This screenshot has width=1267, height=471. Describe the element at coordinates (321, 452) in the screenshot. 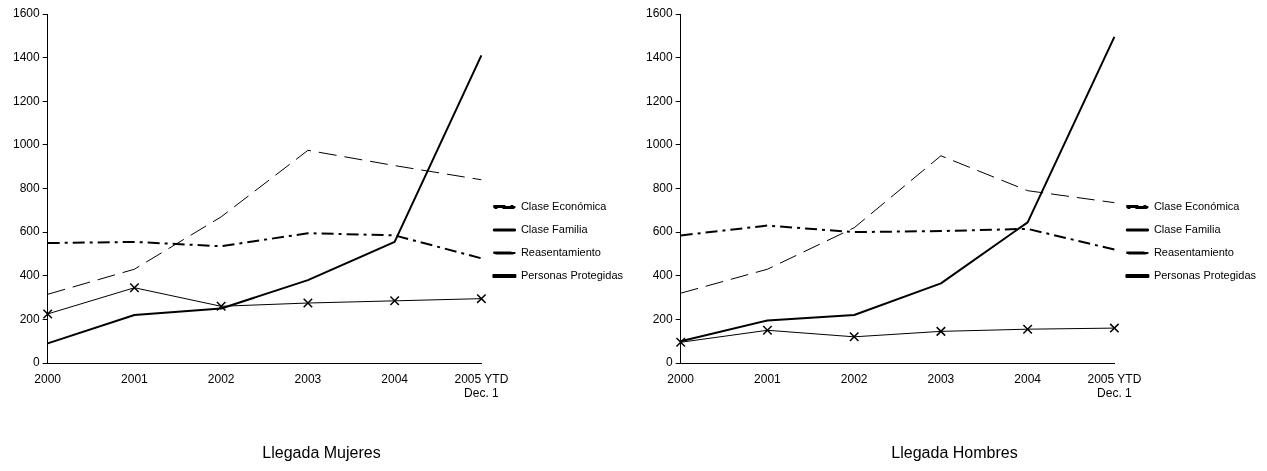

I see `text: Llegada Mujeres` at that location.